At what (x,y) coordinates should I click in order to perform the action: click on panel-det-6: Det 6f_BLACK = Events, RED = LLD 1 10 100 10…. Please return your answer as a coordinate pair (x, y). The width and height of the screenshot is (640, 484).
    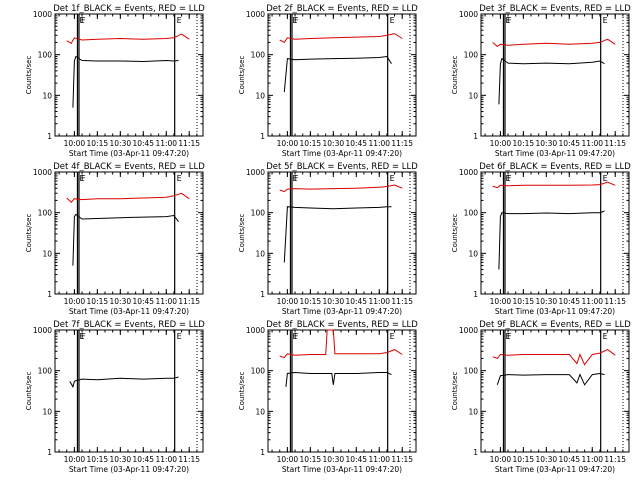
    Looking at the image, I should click on (541, 239).